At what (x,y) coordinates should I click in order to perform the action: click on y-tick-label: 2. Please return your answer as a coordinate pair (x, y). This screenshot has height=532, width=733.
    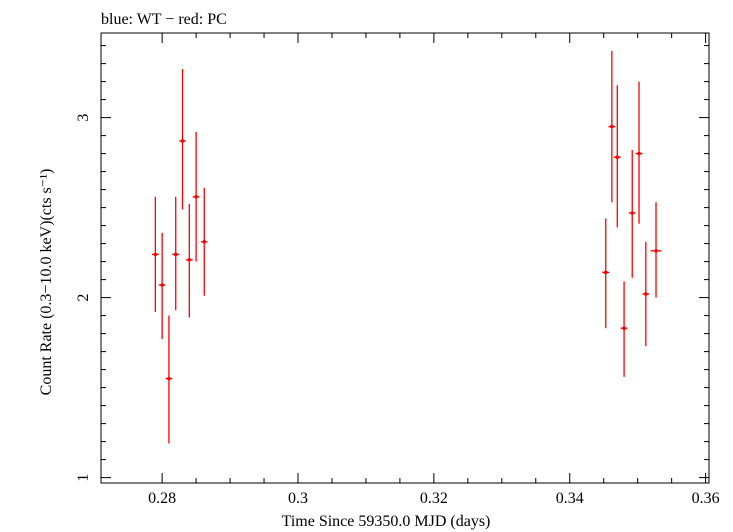
    Looking at the image, I should click on (83, 298).